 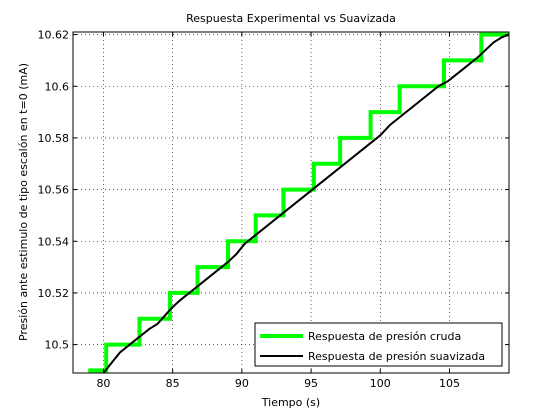 I want to click on x-tick-label: 90, so click(x=242, y=383).